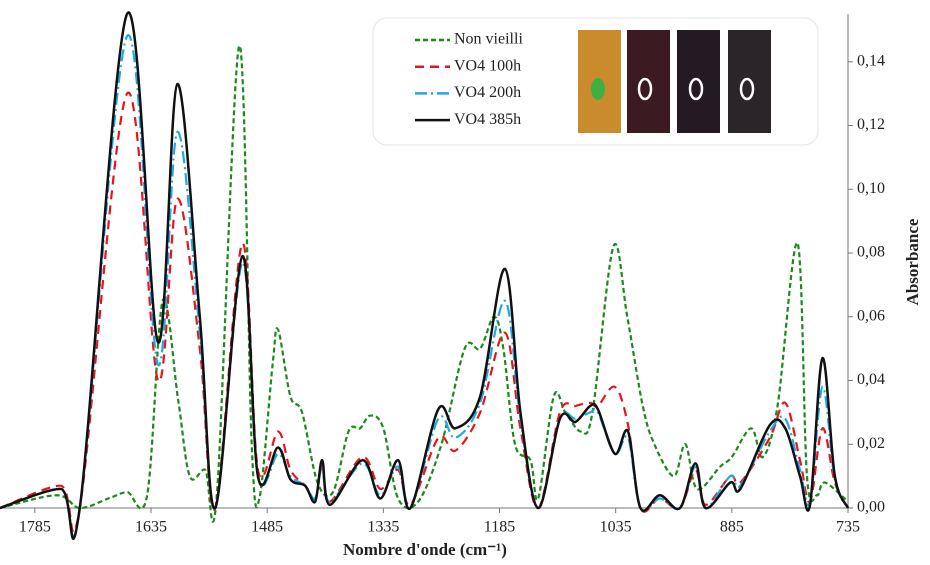 The image size is (930, 565). What do you see at coordinates (487, 119) in the screenshot?
I see `legend-label: VO4 385h` at bounding box center [487, 119].